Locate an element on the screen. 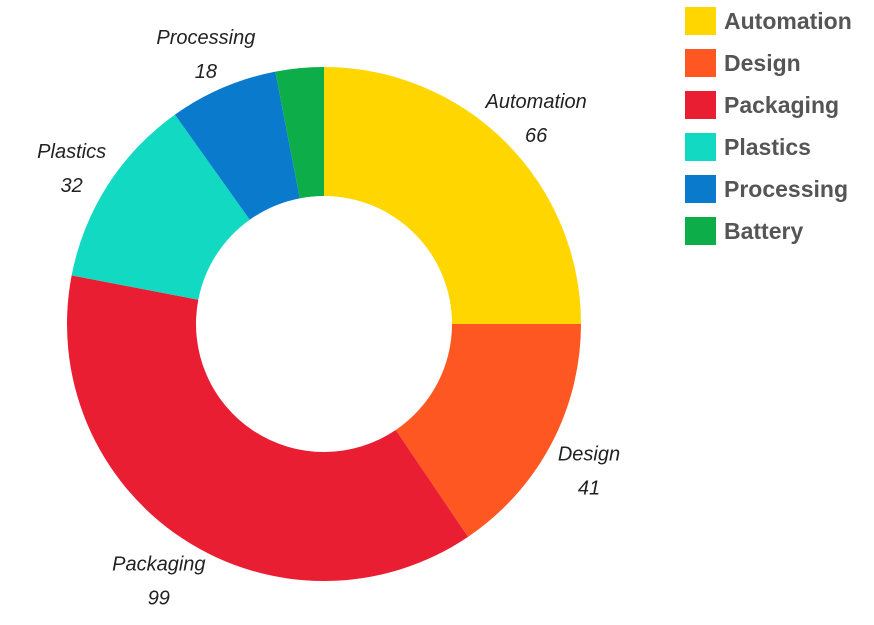  legend-item-plastics: Plastics is located at coordinates (768, 147).